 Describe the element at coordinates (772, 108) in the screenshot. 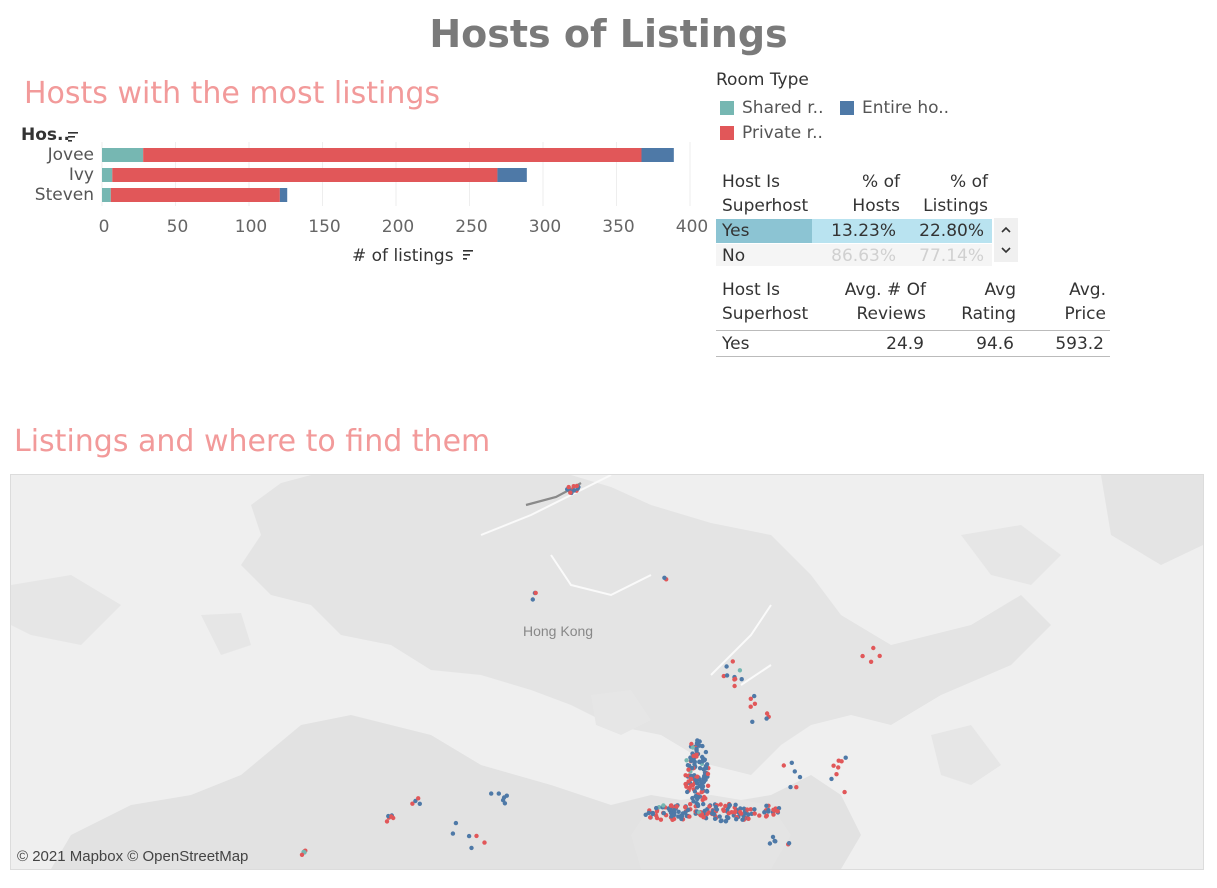

I see `legend-item-shared: Shared r..` at that location.